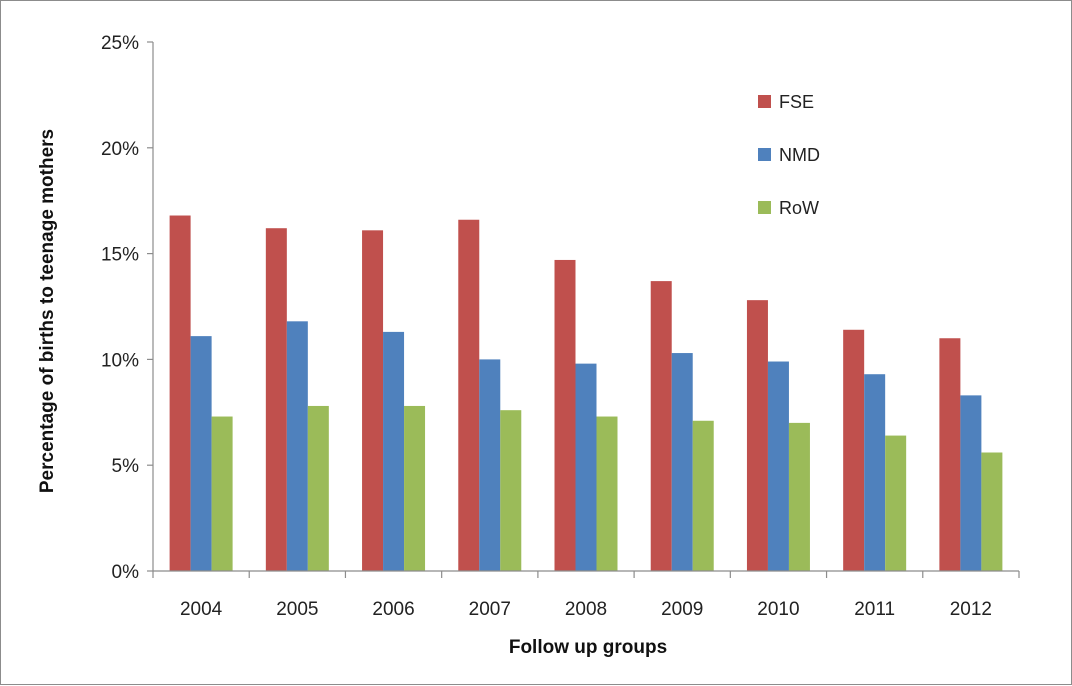 This screenshot has width=1072, height=686. I want to click on bar-fse-2005, so click(276, 399).